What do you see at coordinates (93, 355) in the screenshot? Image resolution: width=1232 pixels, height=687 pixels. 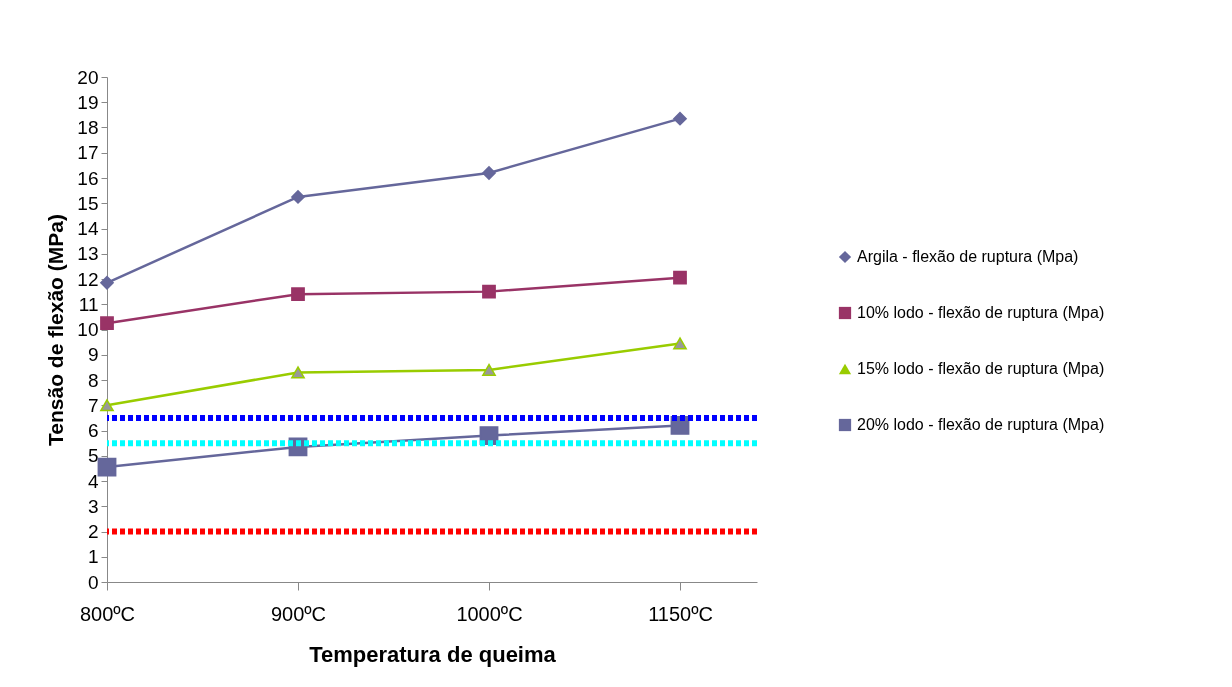 I see `y-tick-label: 9` at bounding box center [93, 355].